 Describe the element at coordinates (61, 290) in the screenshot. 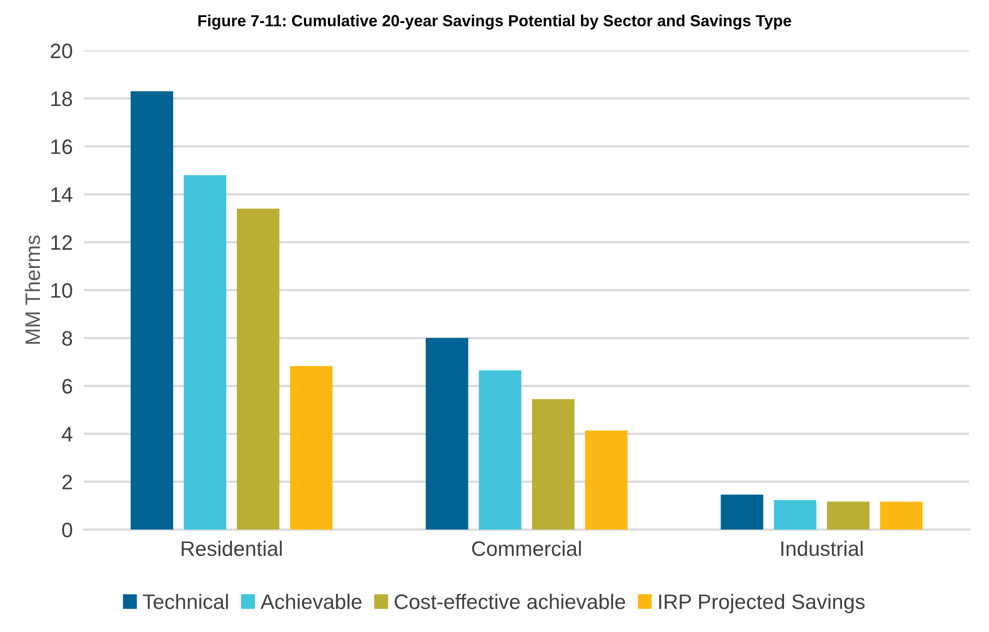

I see `y-tick-label: 10` at that location.